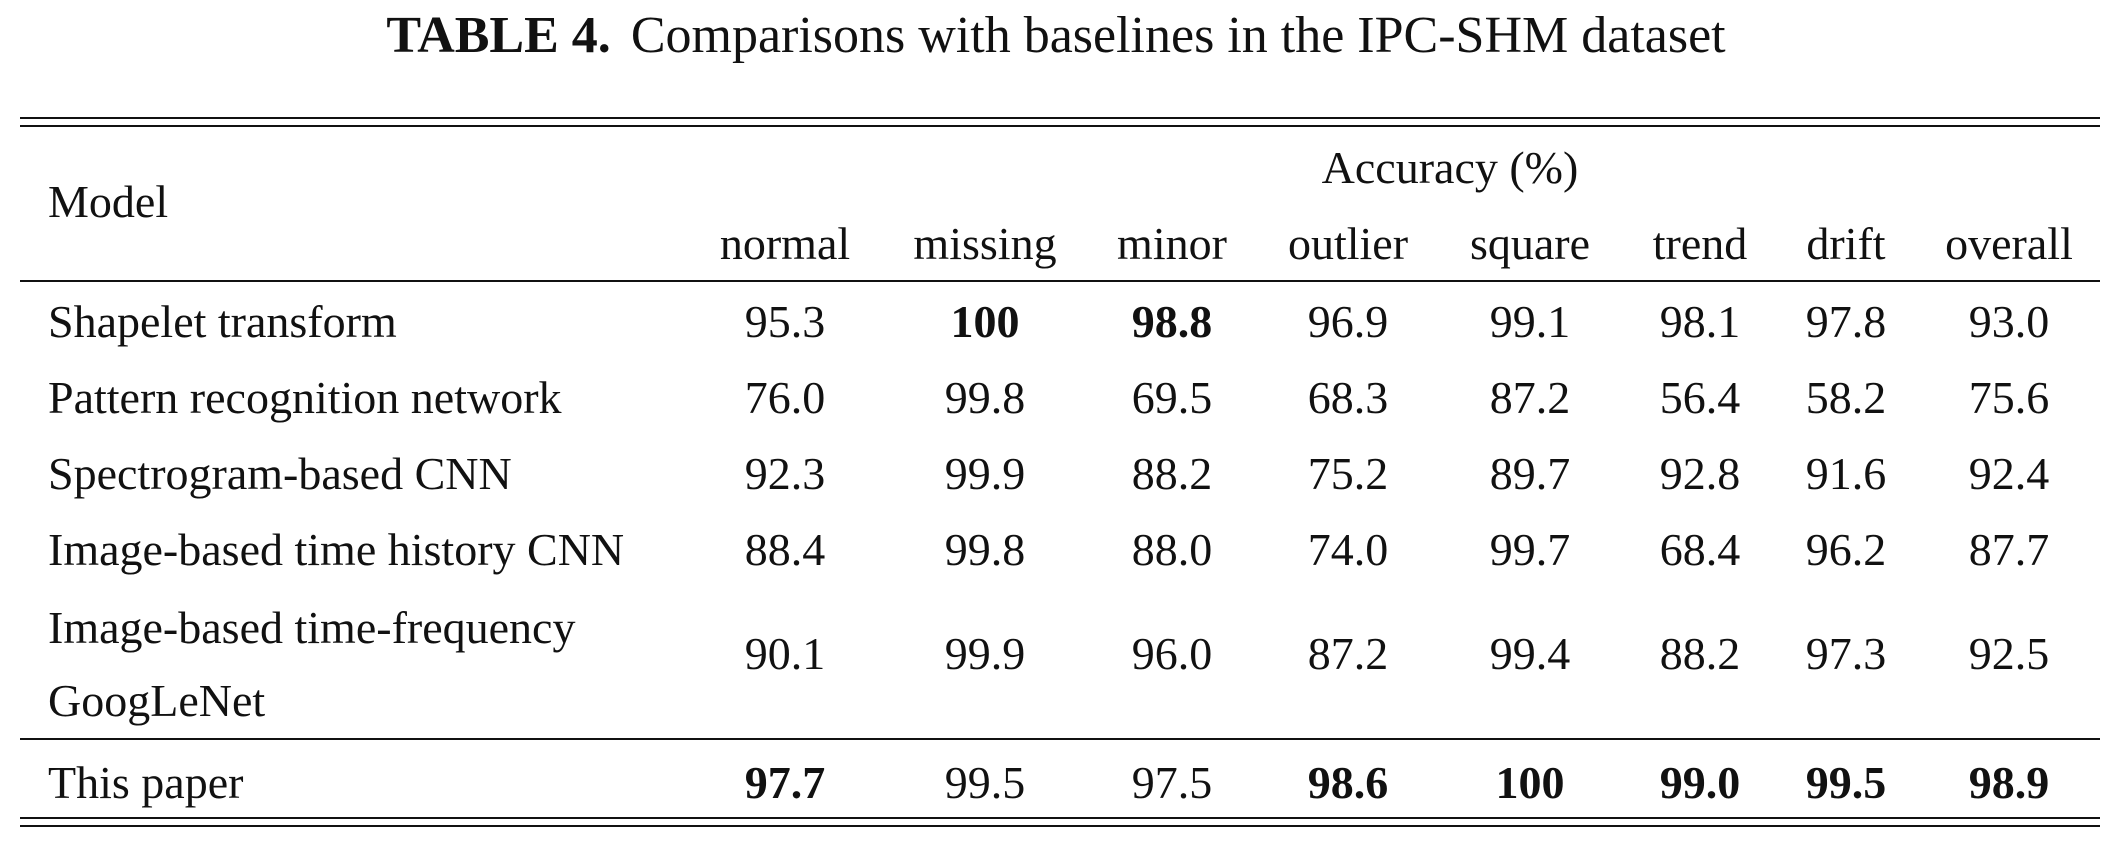  Describe the element at coordinates (1348, 473) in the screenshot. I see `cell-outlier: 75.2` at that location.